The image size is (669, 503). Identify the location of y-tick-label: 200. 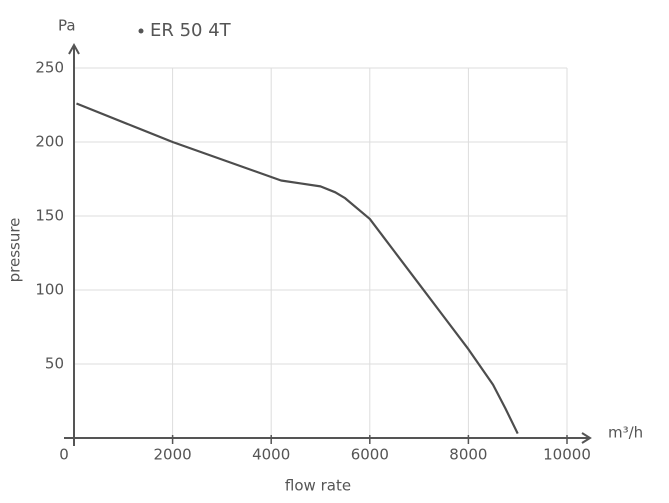
(49, 142).